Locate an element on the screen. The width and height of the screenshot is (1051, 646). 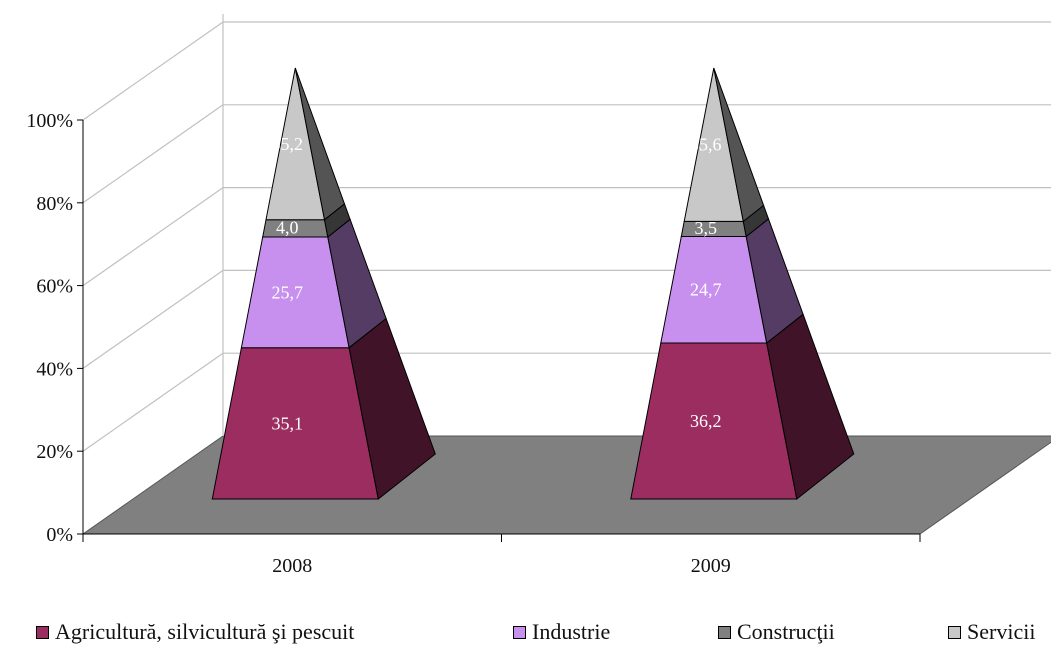
data-label: 4,0 is located at coordinates (287, 227).